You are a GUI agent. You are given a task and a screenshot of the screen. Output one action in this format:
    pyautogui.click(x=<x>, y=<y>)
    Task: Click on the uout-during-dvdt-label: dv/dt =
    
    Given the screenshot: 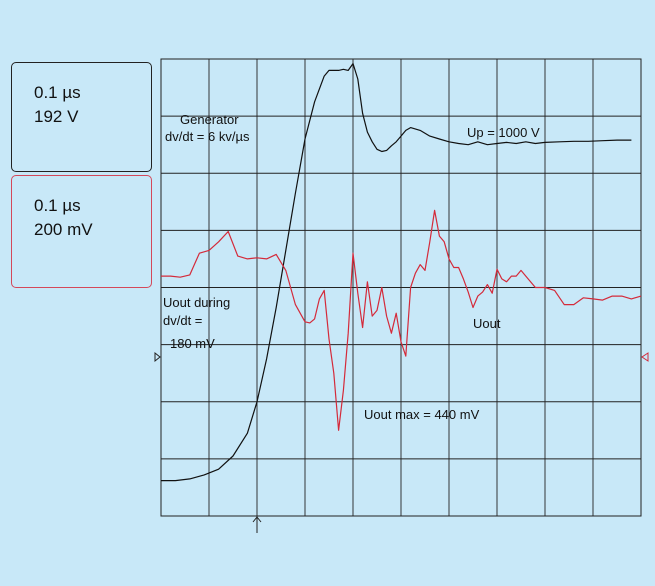 What is the action you would take?
    pyautogui.click(x=182, y=320)
    